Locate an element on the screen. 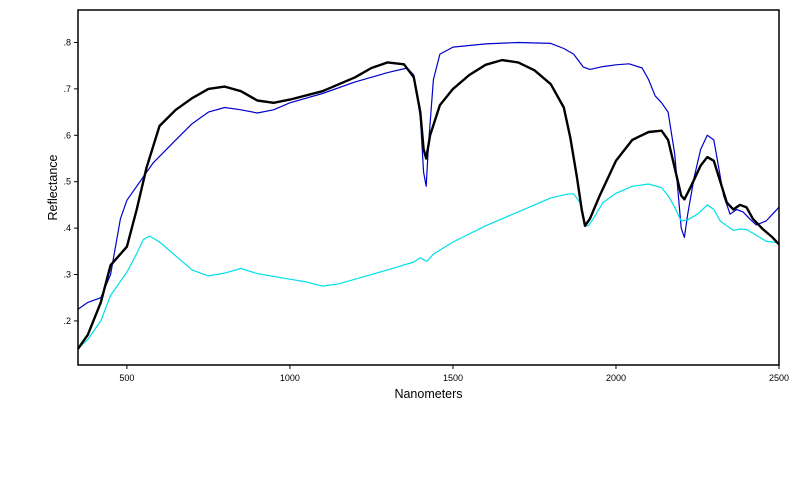  y-tick-label: .5 is located at coordinates (67, 182).